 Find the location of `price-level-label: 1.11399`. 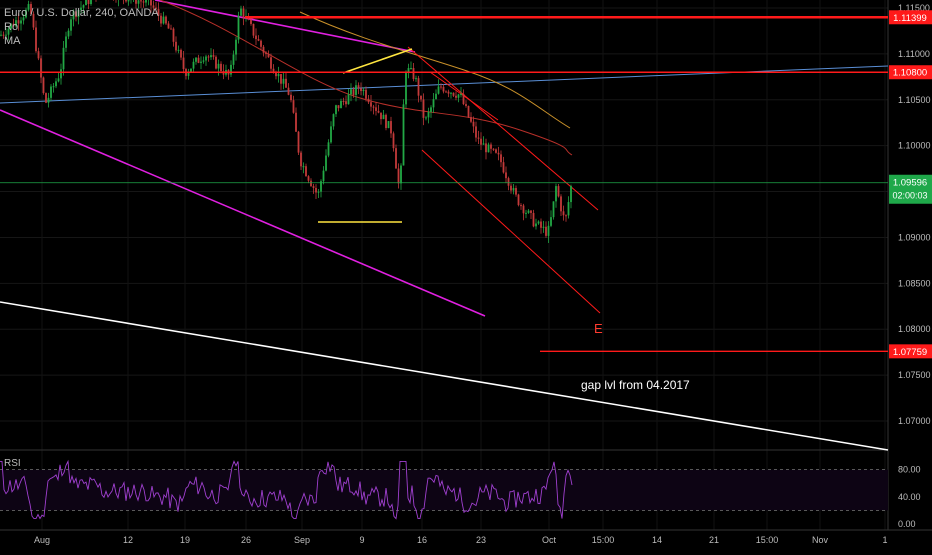

price-level-label: 1.11399 is located at coordinates (910, 18).